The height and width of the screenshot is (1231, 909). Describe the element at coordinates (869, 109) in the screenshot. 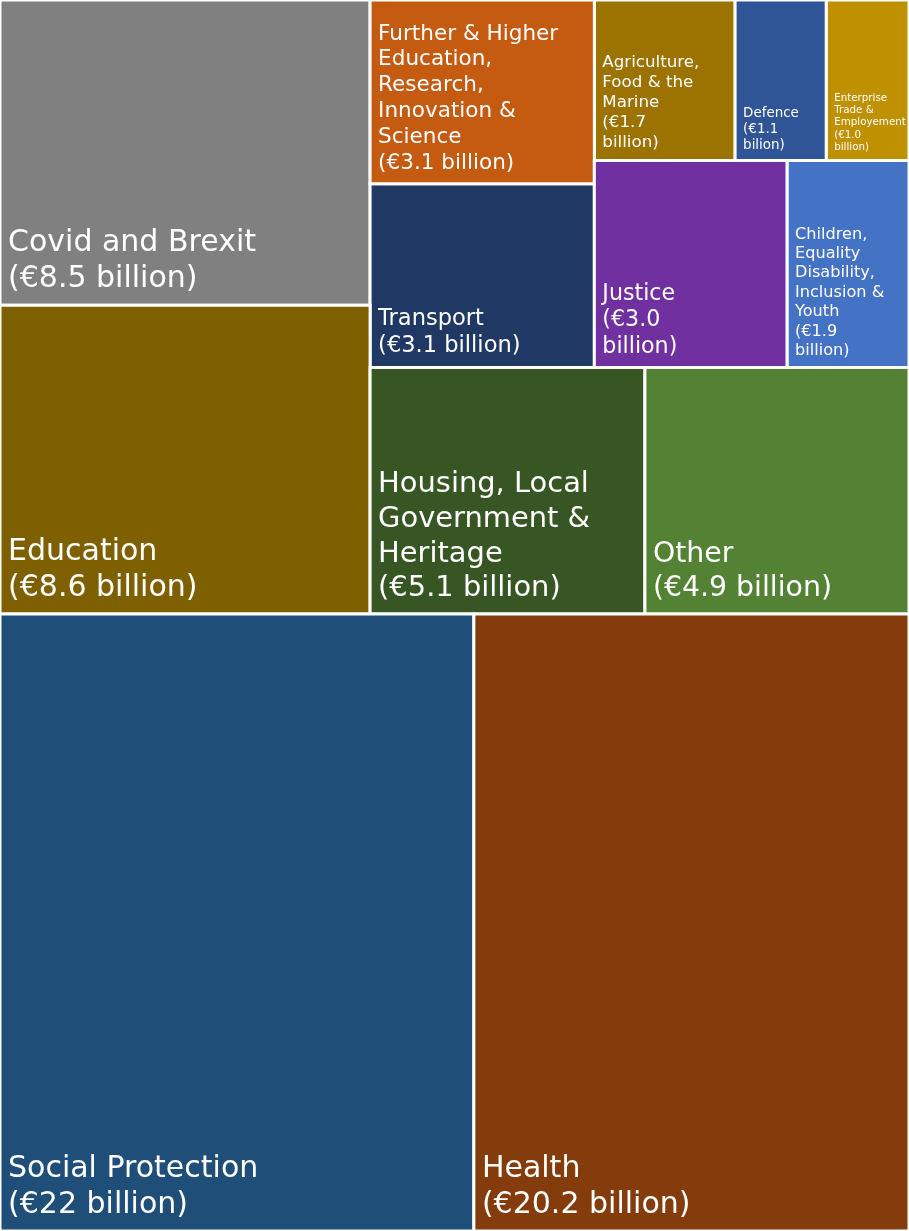

I see `category-label: Enterprise Trade & Employement` at that location.